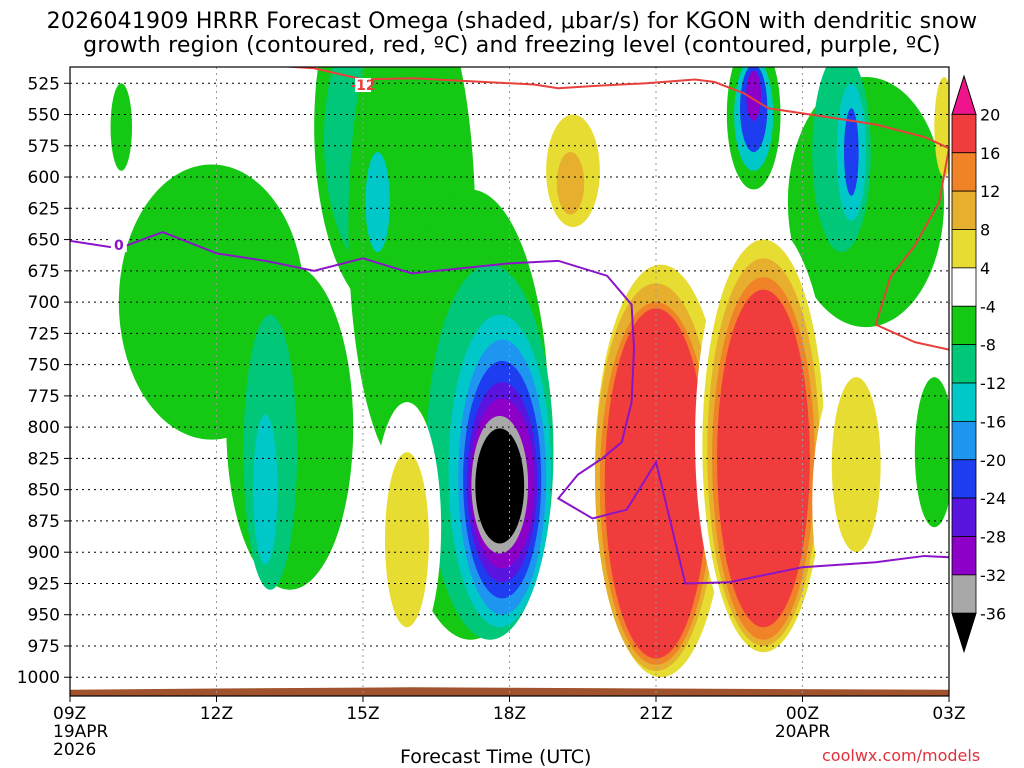 The image size is (1024, 768). Describe the element at coordinates (69, 714) in the screenshot. I see `x-tick-label: 09Z` at that location.